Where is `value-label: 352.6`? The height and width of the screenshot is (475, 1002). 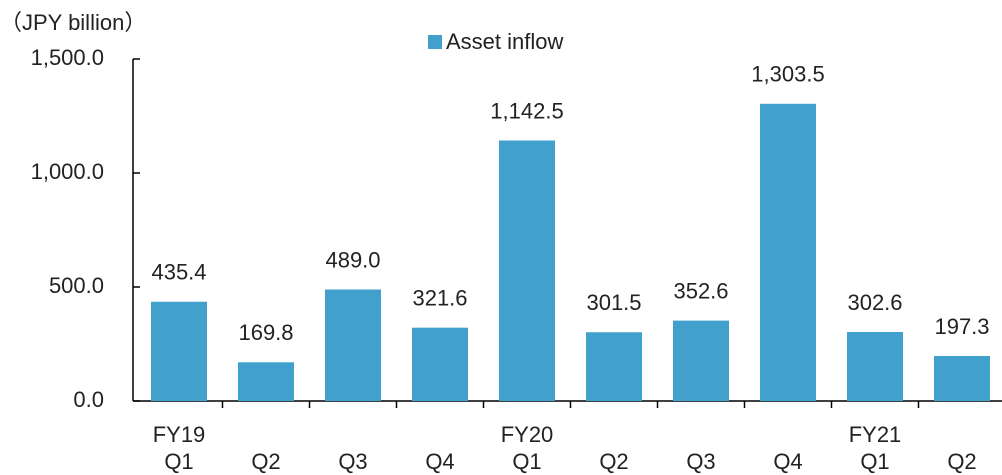
value-label: 352.6 is located at coordinates (700, 290).